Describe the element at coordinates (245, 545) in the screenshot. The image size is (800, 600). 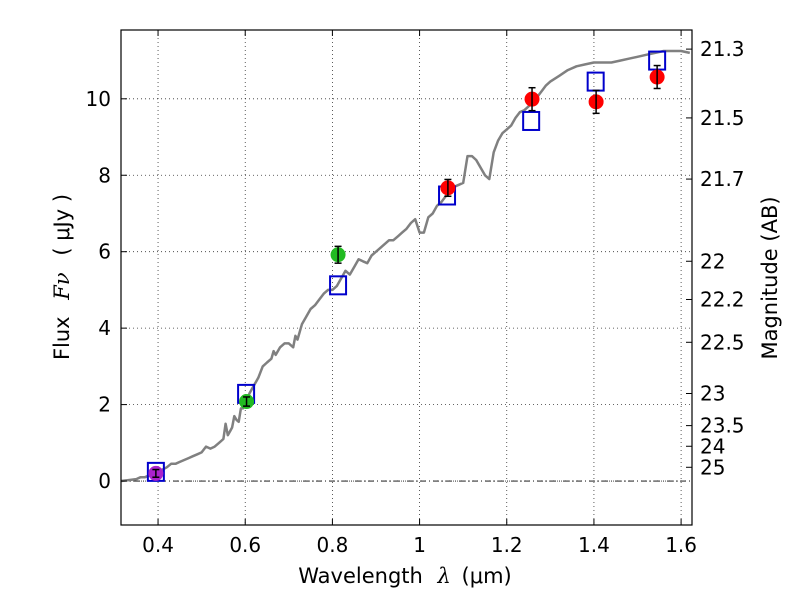
I see `x-tick-label: 0.6` at that location.